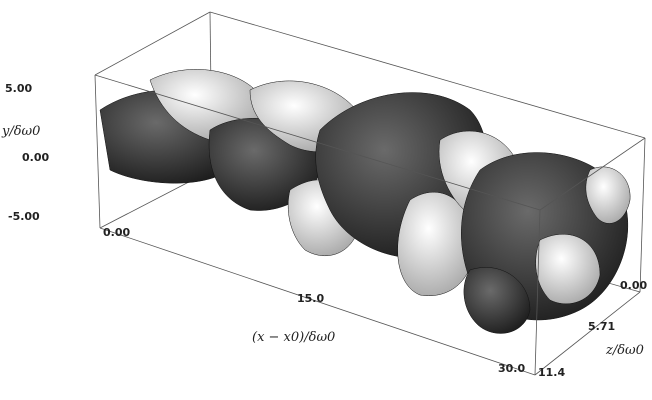 The image size is (652, 400). Describe the element at coordinates (511, 368) in the screenshot. I see `x-tick: 30.0` at that location.